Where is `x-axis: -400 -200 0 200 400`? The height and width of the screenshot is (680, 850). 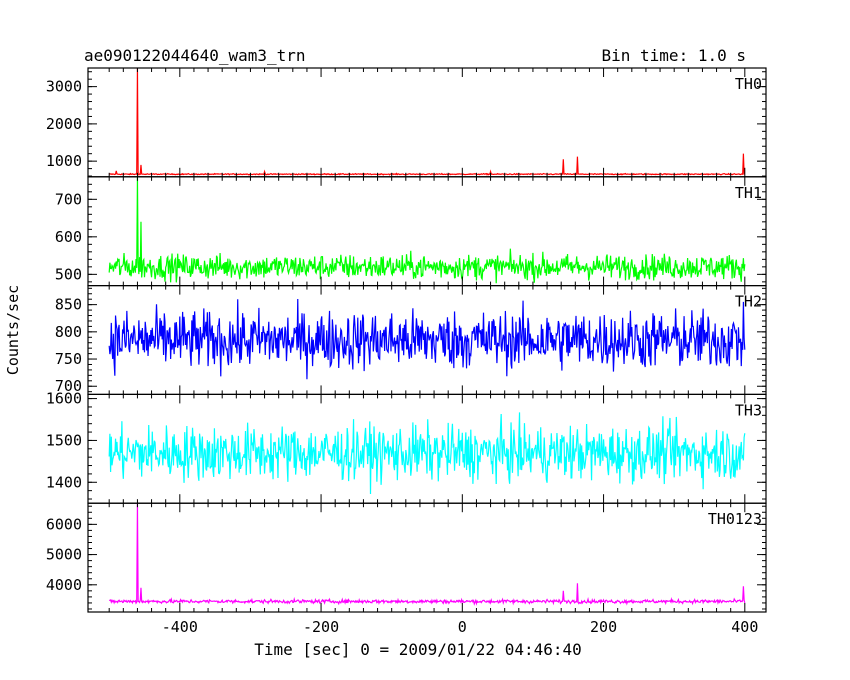 x-axis: -400 -200 0 200 400 is located at coordinates (460, 627).